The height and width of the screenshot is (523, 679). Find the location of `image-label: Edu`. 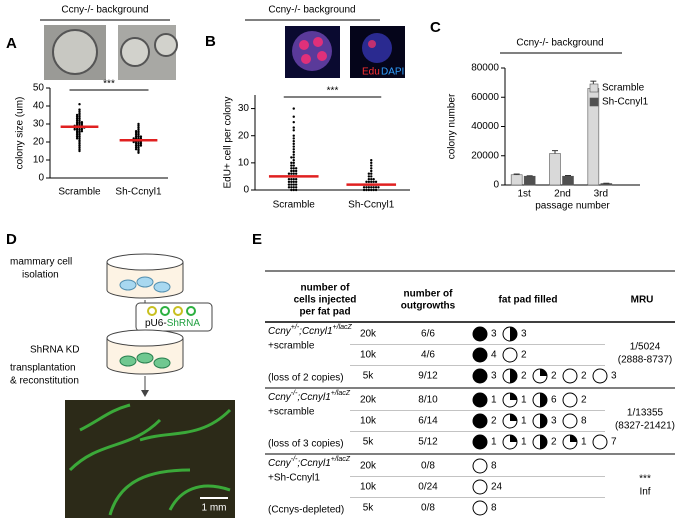

image-label: Edu is located at coordinates (371, 72).